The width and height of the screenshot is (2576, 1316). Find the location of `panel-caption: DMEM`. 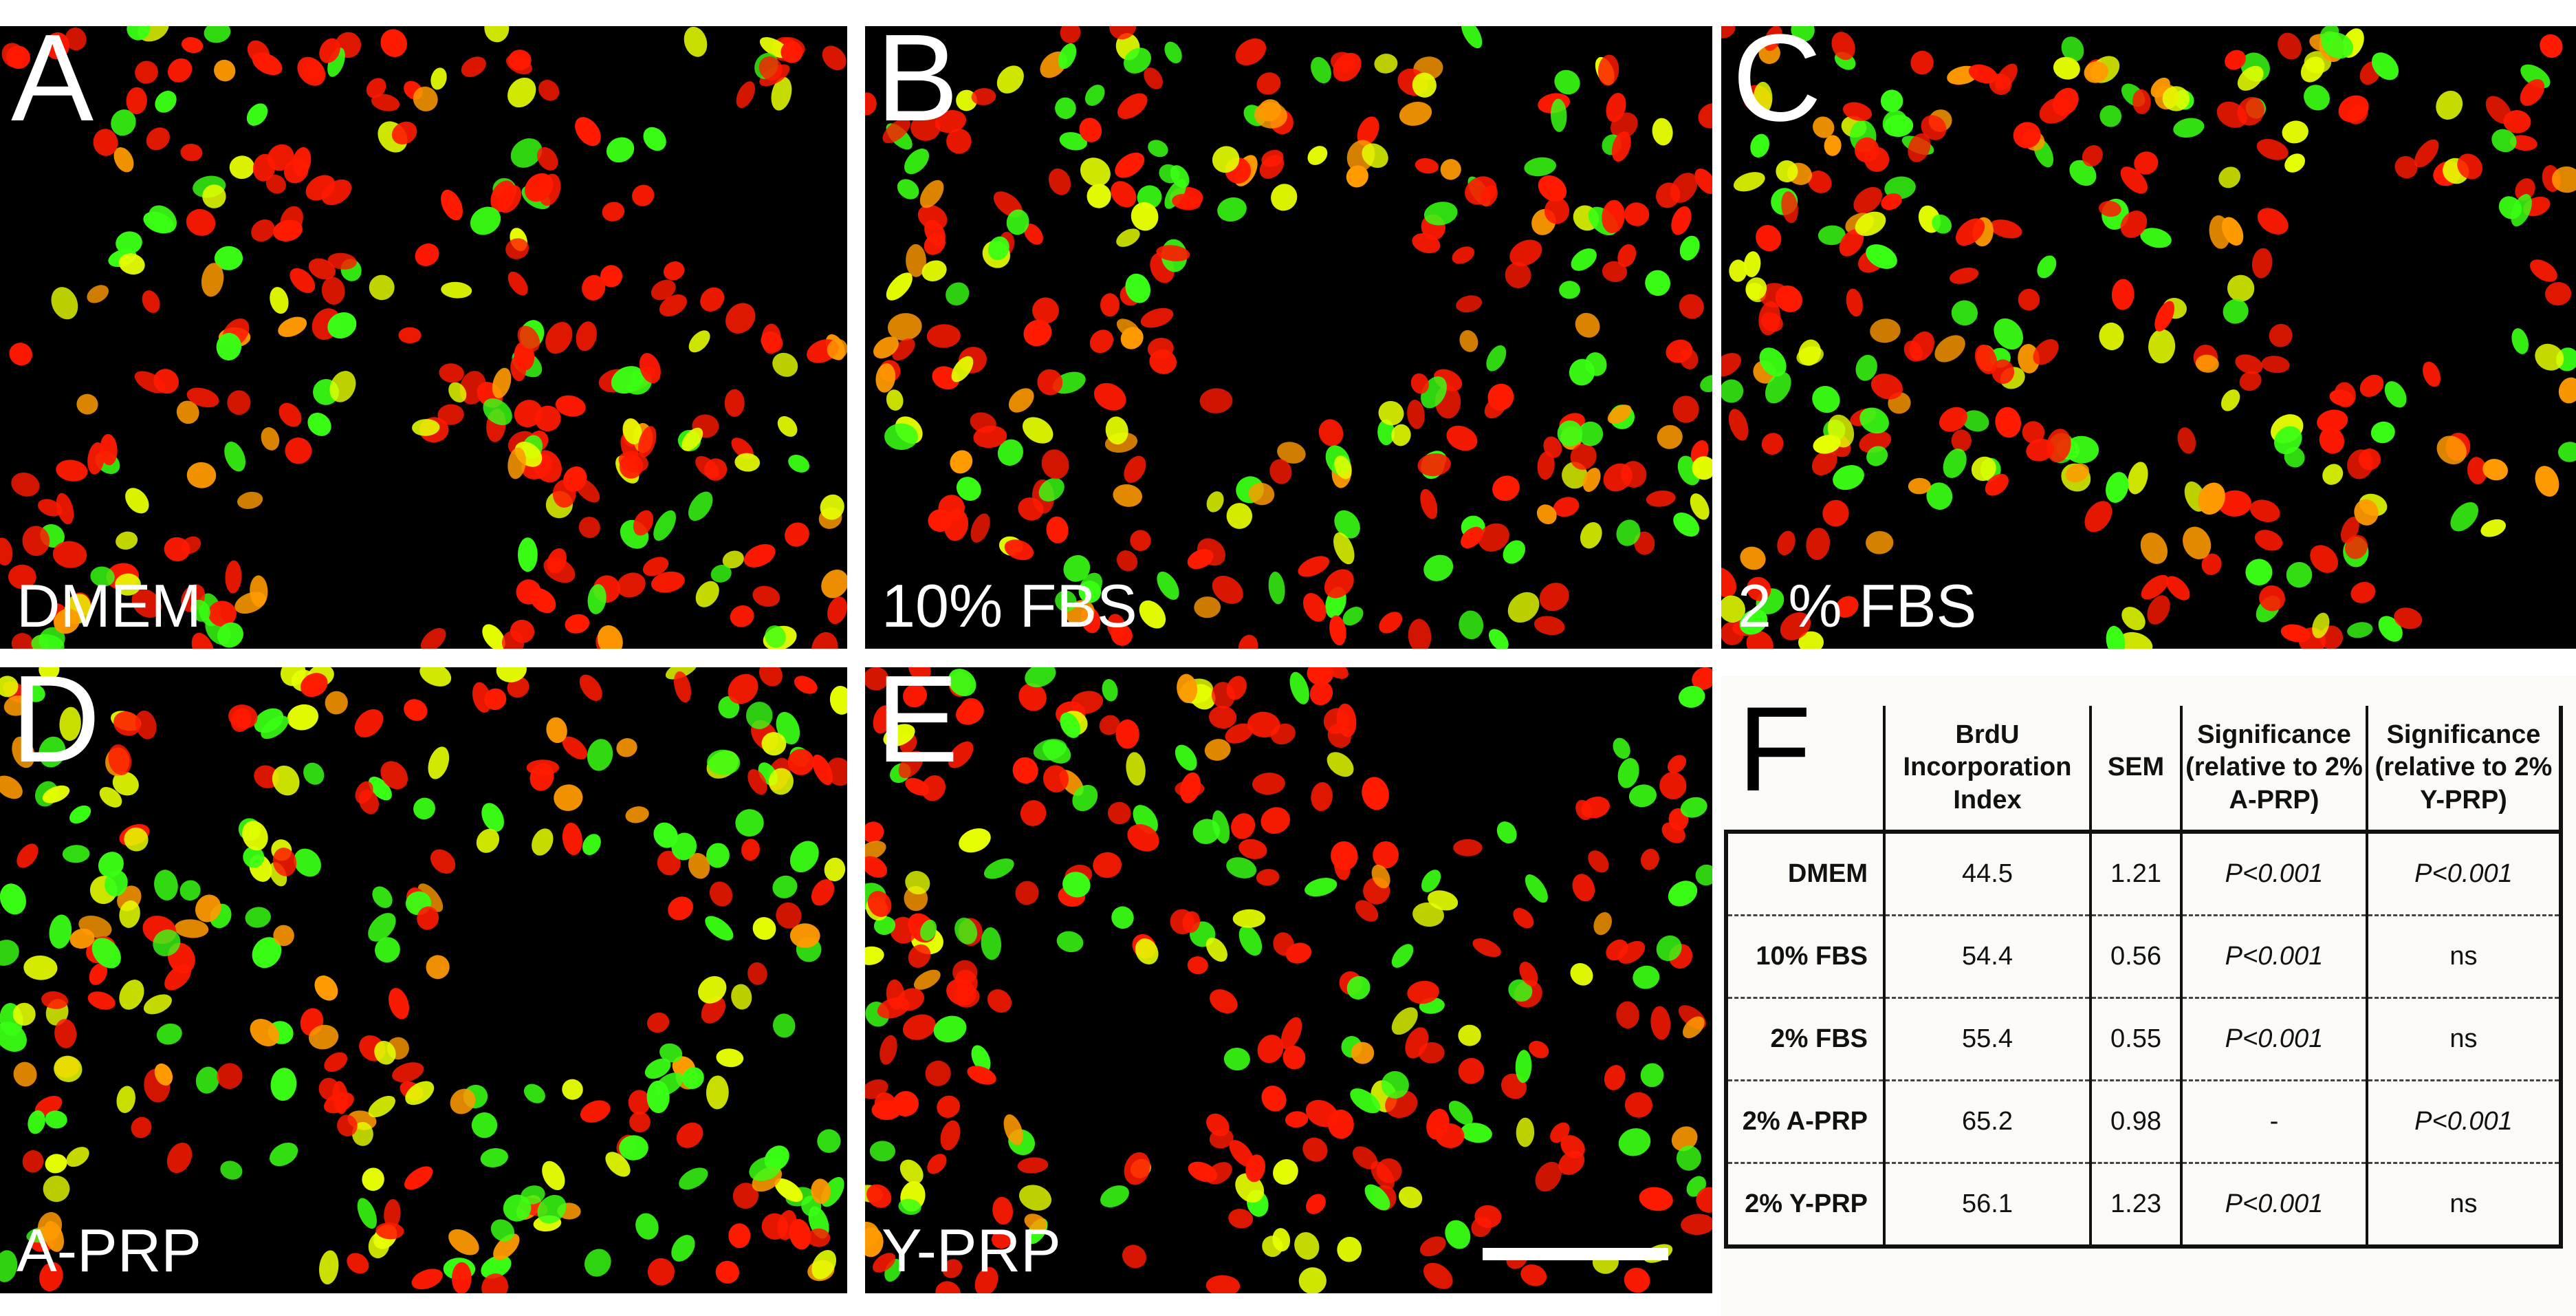

panel-caption: DMEM is located at coordinates (109, 606).